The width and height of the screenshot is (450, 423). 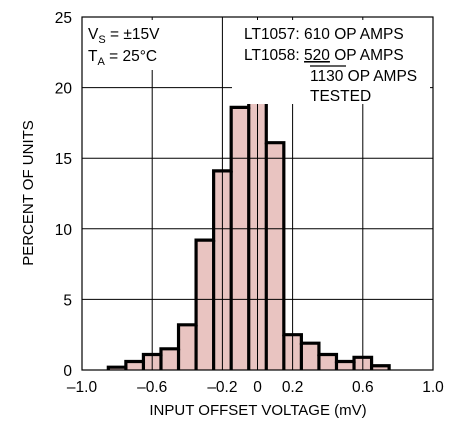 I want to click on lt1057-count-label: LT1057: 610 OP AMPS, so click(x=324, y=34).